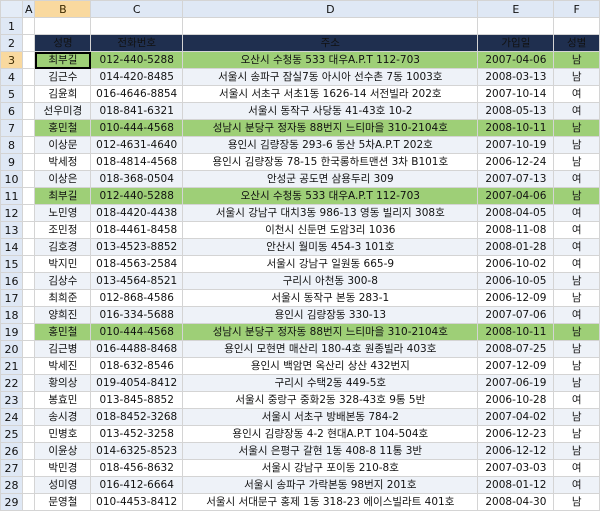  What do you see at coordinates (11, 128) in the screenshot?
I see `row-header-7: 7` at bounding box center [11, 128].